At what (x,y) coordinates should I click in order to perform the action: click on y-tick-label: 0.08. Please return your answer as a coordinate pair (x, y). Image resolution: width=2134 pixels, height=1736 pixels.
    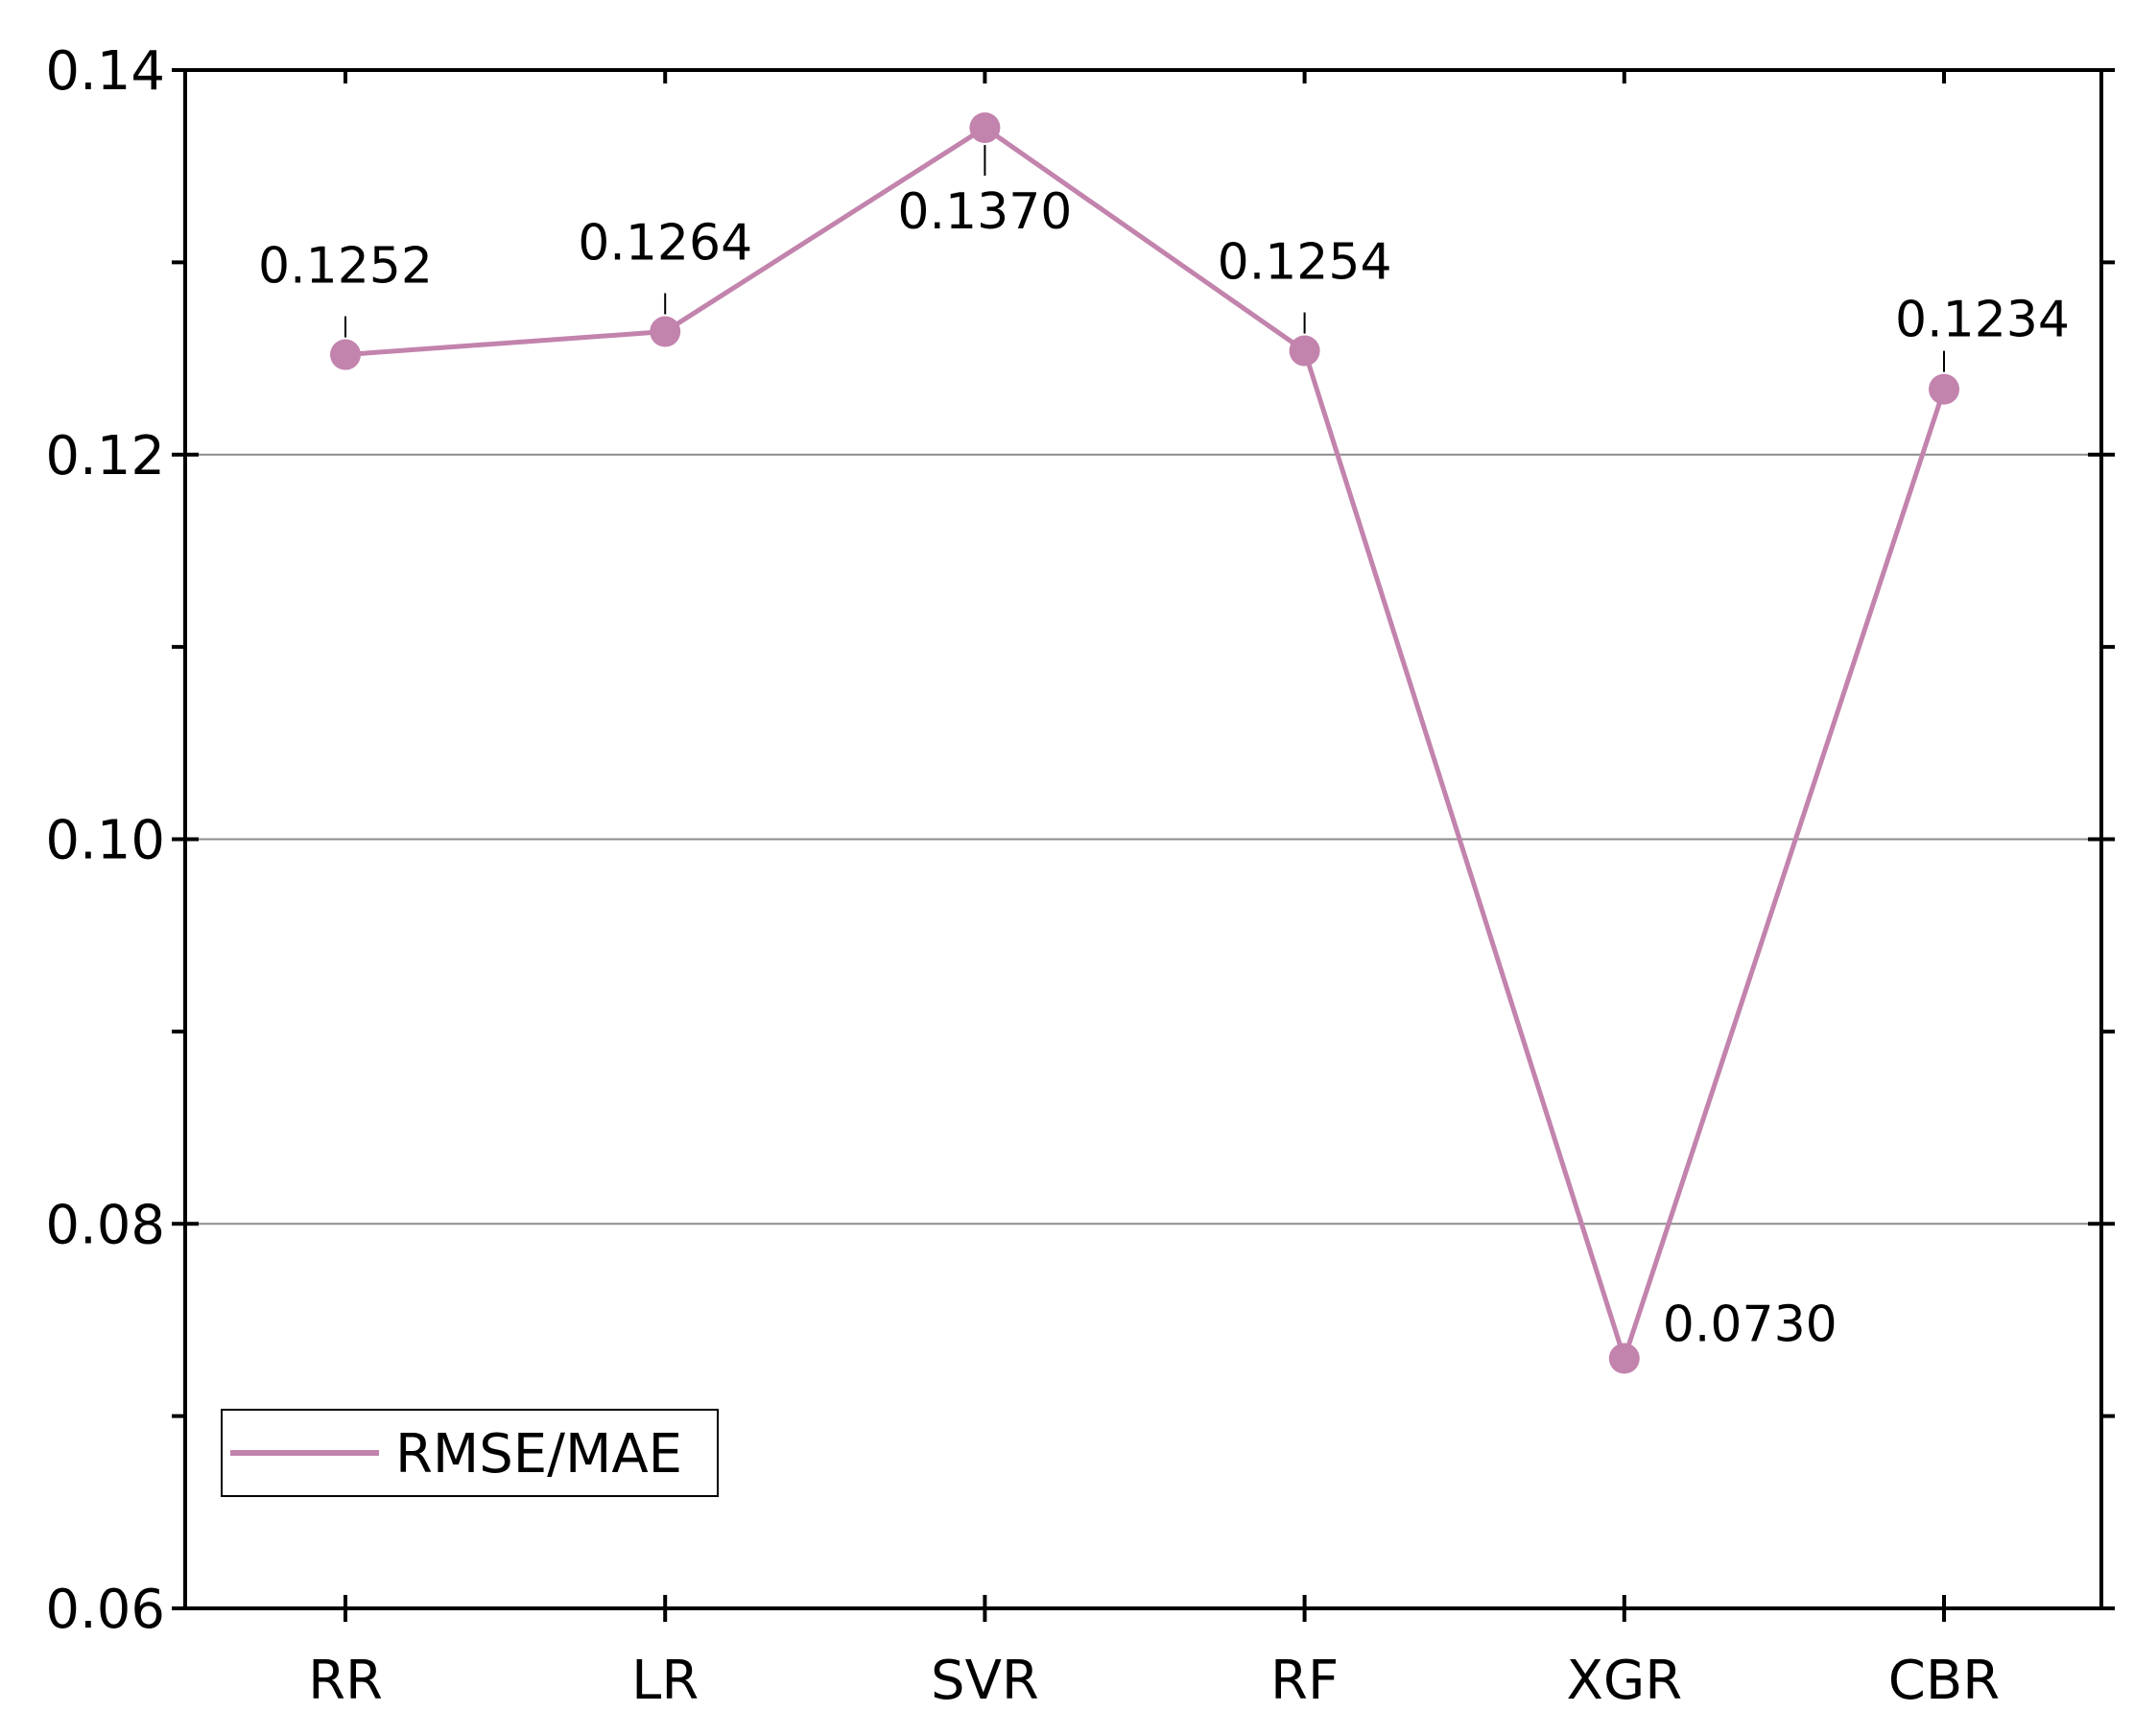
    Looking at the image, I should click on (105, 1225).